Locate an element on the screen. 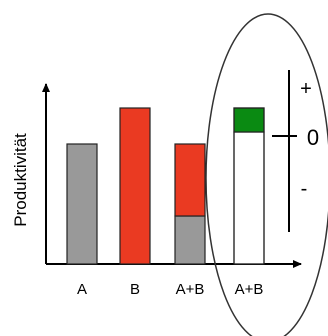 The width and height of the screenshot is (328, 336). scale-plus-label: + is located at coordinates (306, 89).